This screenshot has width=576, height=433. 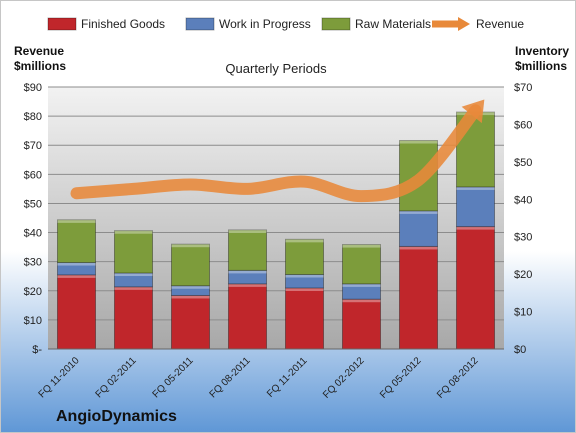 I want to click on left-tick-label: $30, so click(x=33, y=263).